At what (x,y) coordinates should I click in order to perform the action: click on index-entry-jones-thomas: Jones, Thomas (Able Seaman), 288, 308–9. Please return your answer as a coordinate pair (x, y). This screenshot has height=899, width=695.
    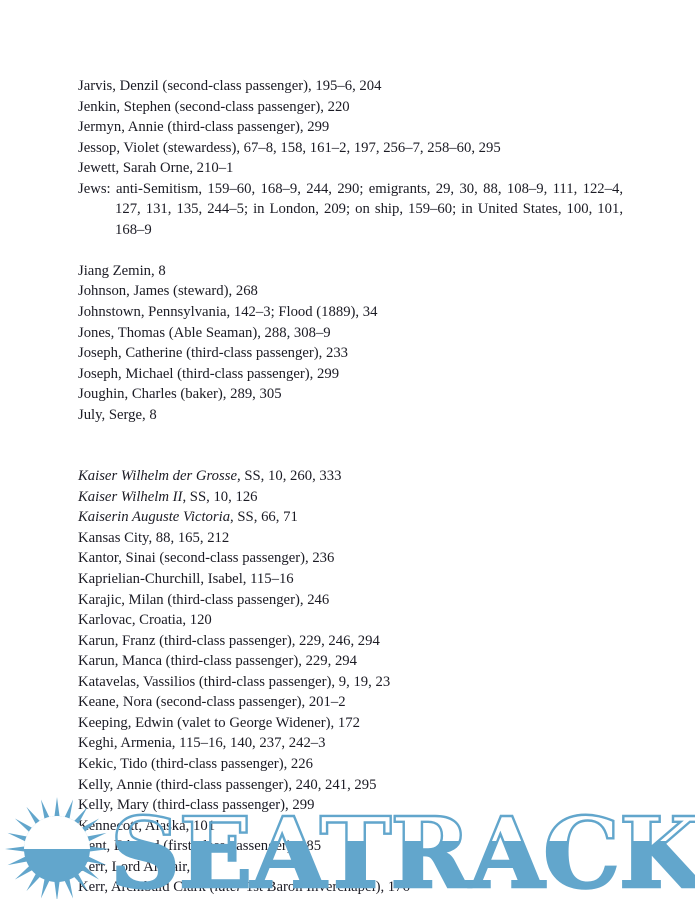
    Looking at the image, I should click on (204, 332).